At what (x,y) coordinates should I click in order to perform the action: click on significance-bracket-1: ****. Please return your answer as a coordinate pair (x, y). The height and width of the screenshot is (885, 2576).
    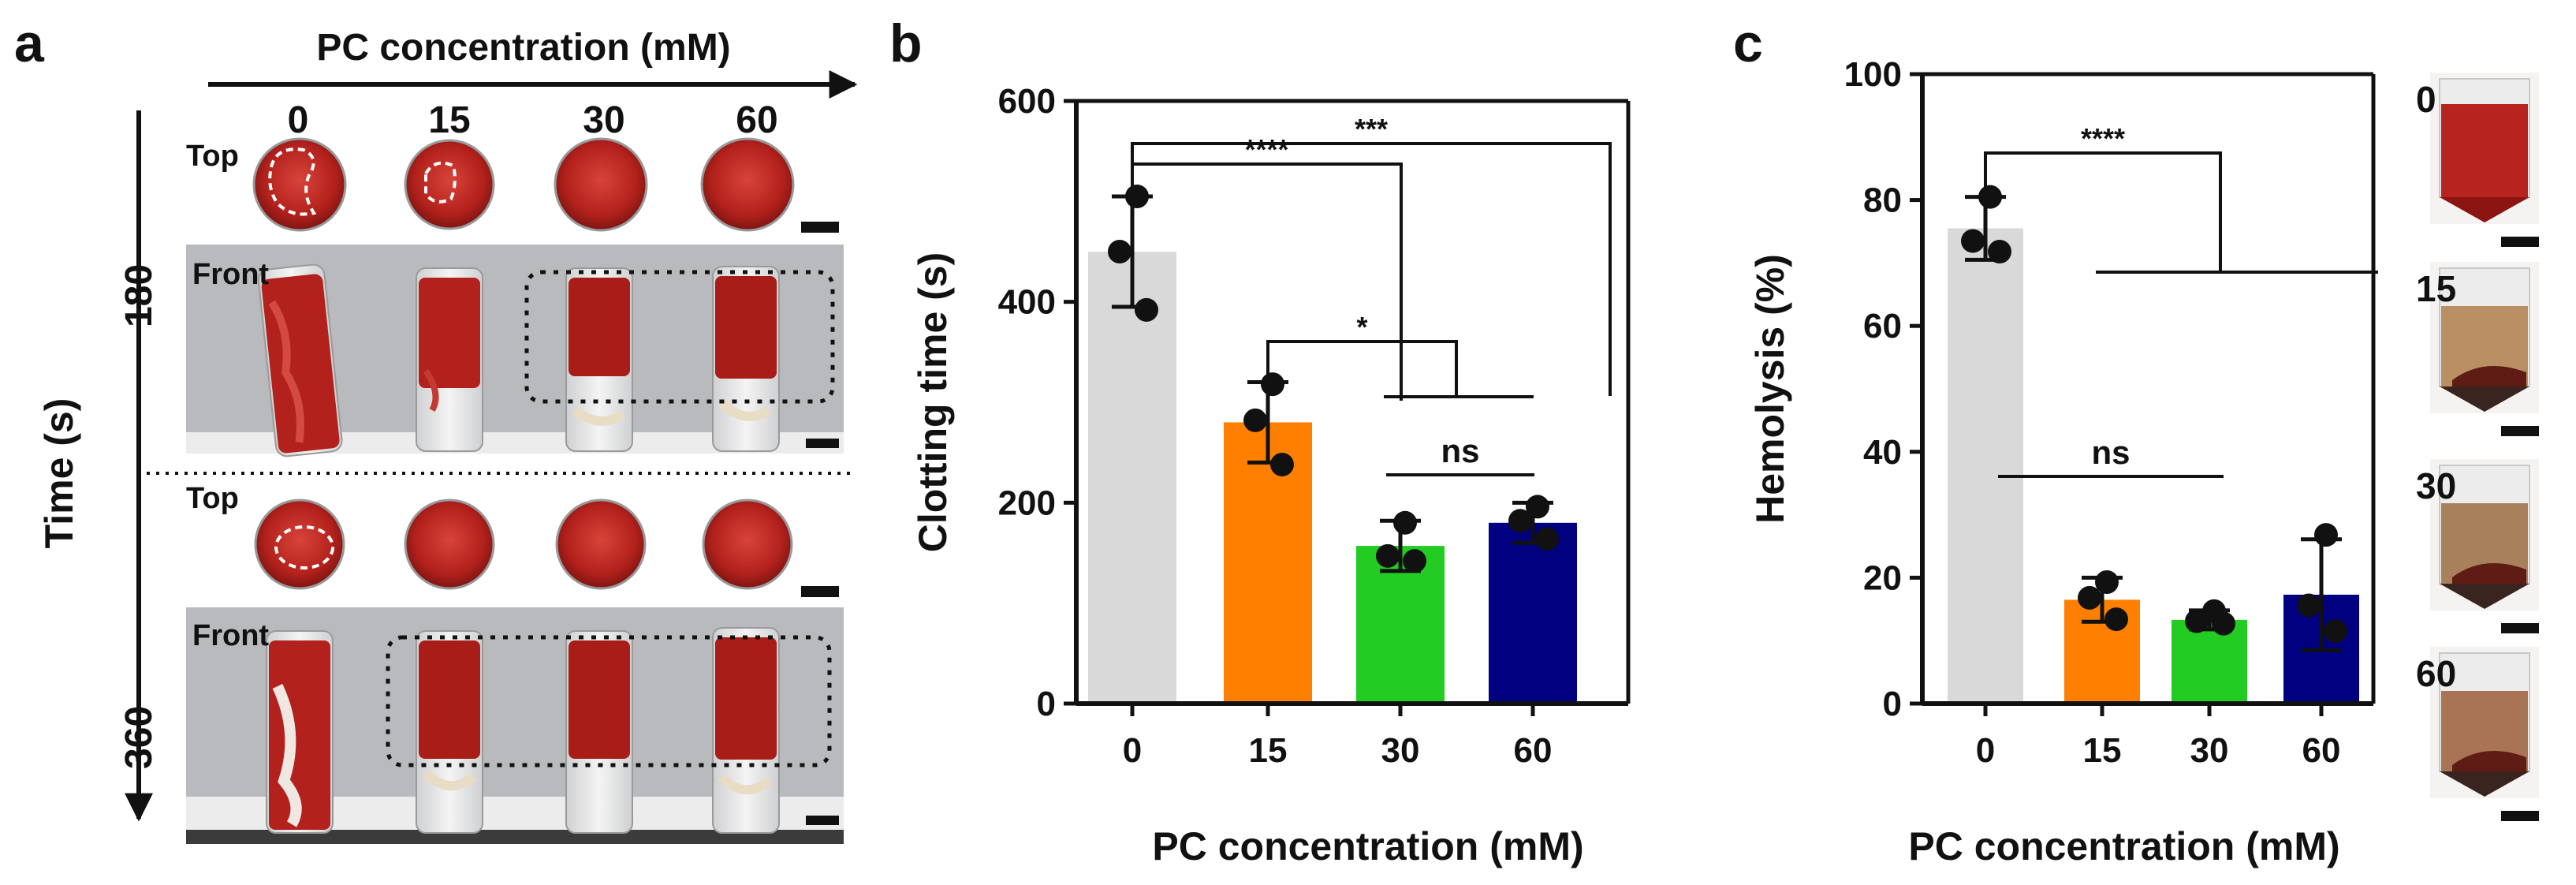
    Looking at the image, I should click on (2181, 198).